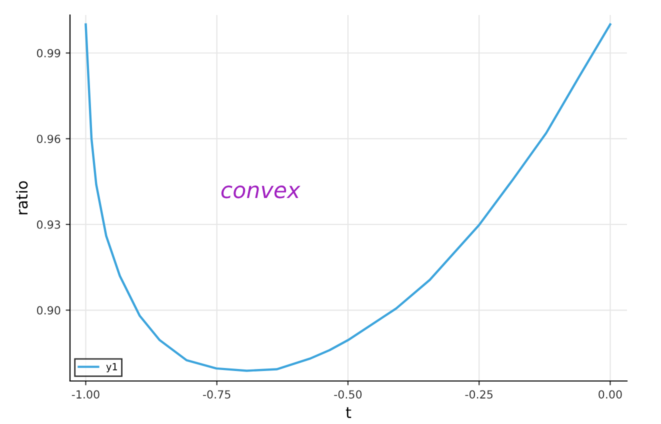 The width and height of the screenshot is (661, 424). Describe the element at coordinates (260, 192) in the screenshot. I see `annotation: convex` at that location.